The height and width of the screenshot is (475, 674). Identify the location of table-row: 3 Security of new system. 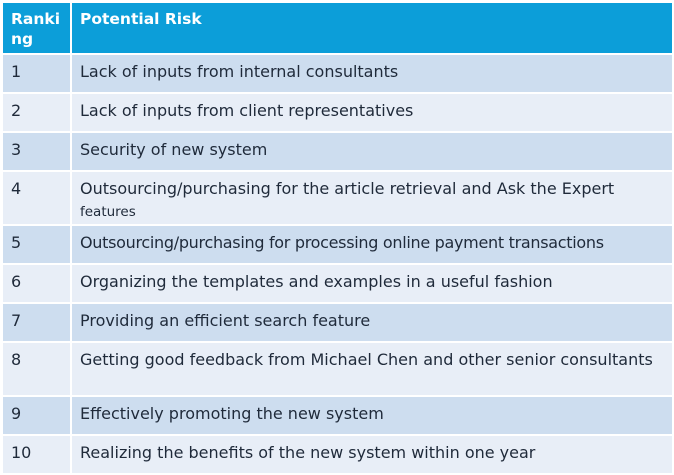
(337, 151).